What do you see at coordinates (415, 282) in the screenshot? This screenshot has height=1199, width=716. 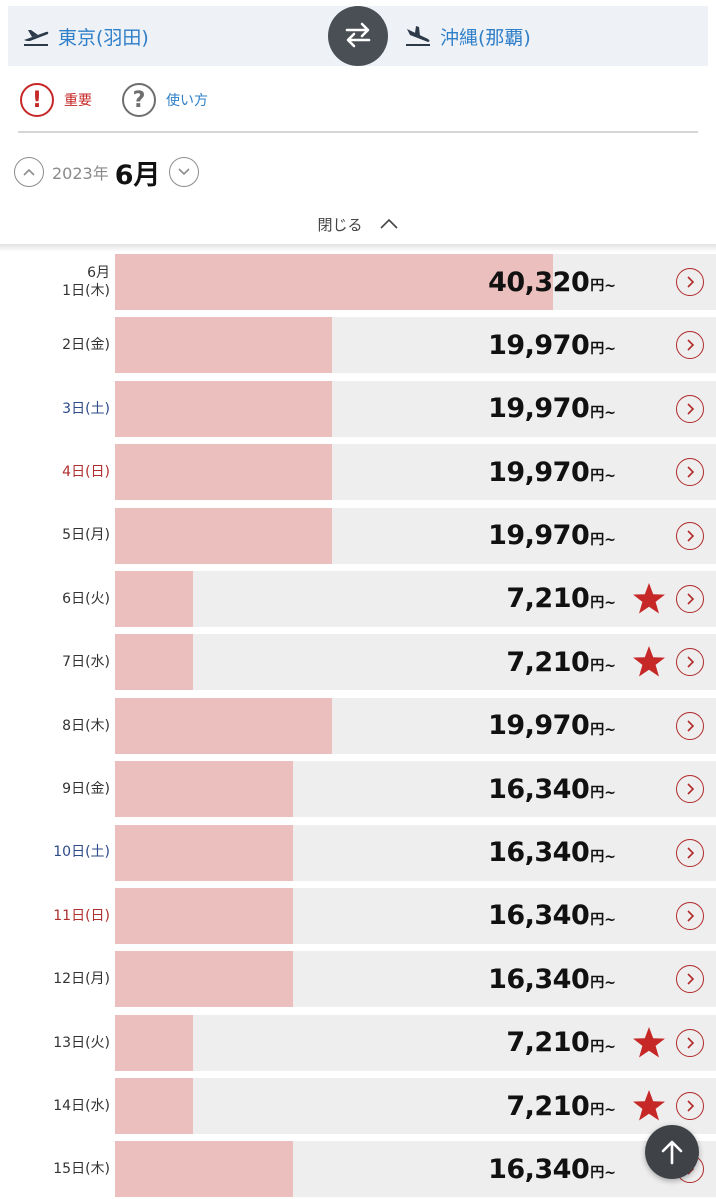 I see `price-bar-track: 40,320 円~` at bounding box center [415, 282].